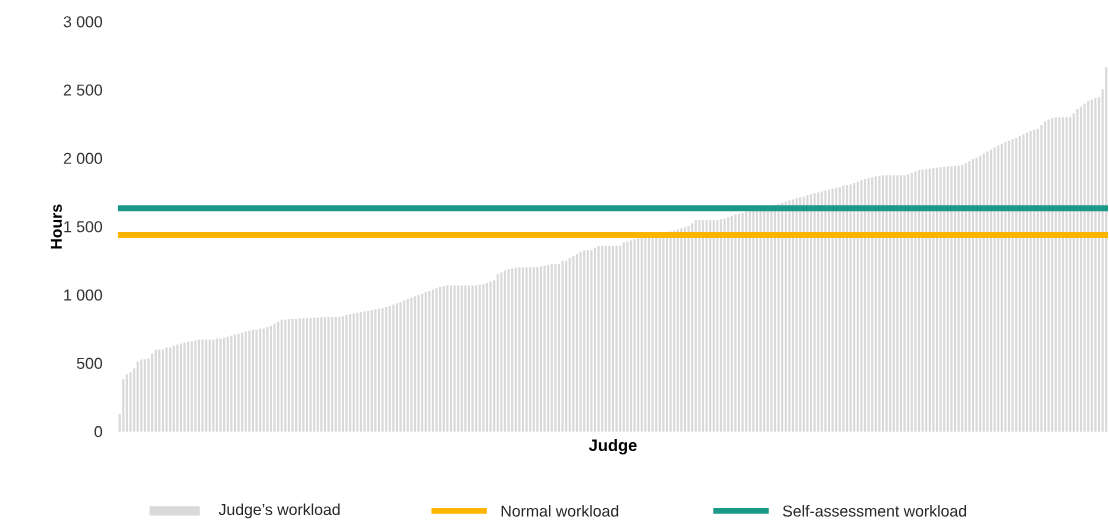 Image resolution: width=1109 pixels, height=521 pixels. What do you see at coordinates (874, 511) in the screenshot?
I see `legend-label: Self-assessment workload` at bounding box center [874, 511].